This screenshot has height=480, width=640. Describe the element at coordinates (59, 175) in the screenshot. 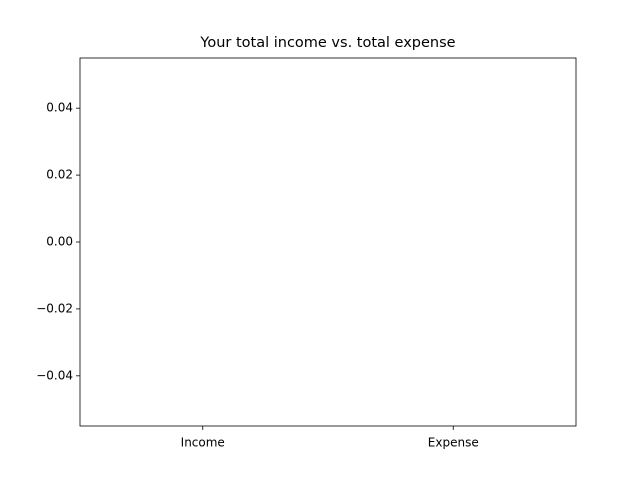

I see `y-tick-label: 0.02` at that location.